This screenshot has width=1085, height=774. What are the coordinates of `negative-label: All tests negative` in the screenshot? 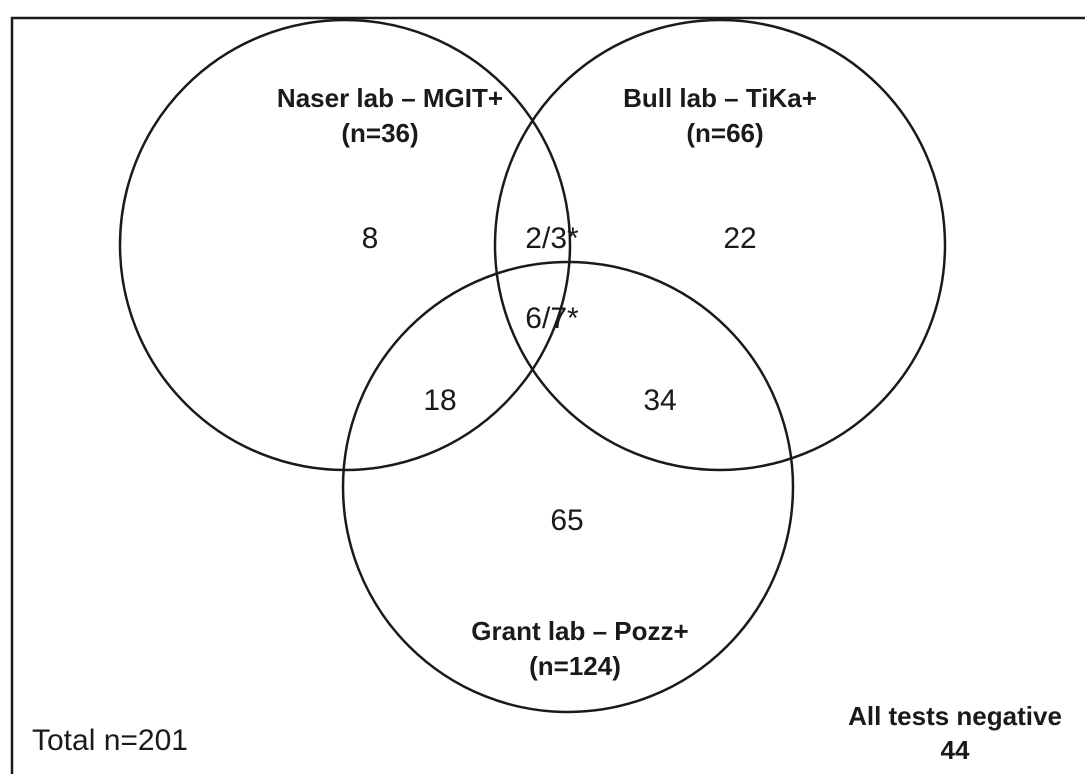 It's located at (955, 716).